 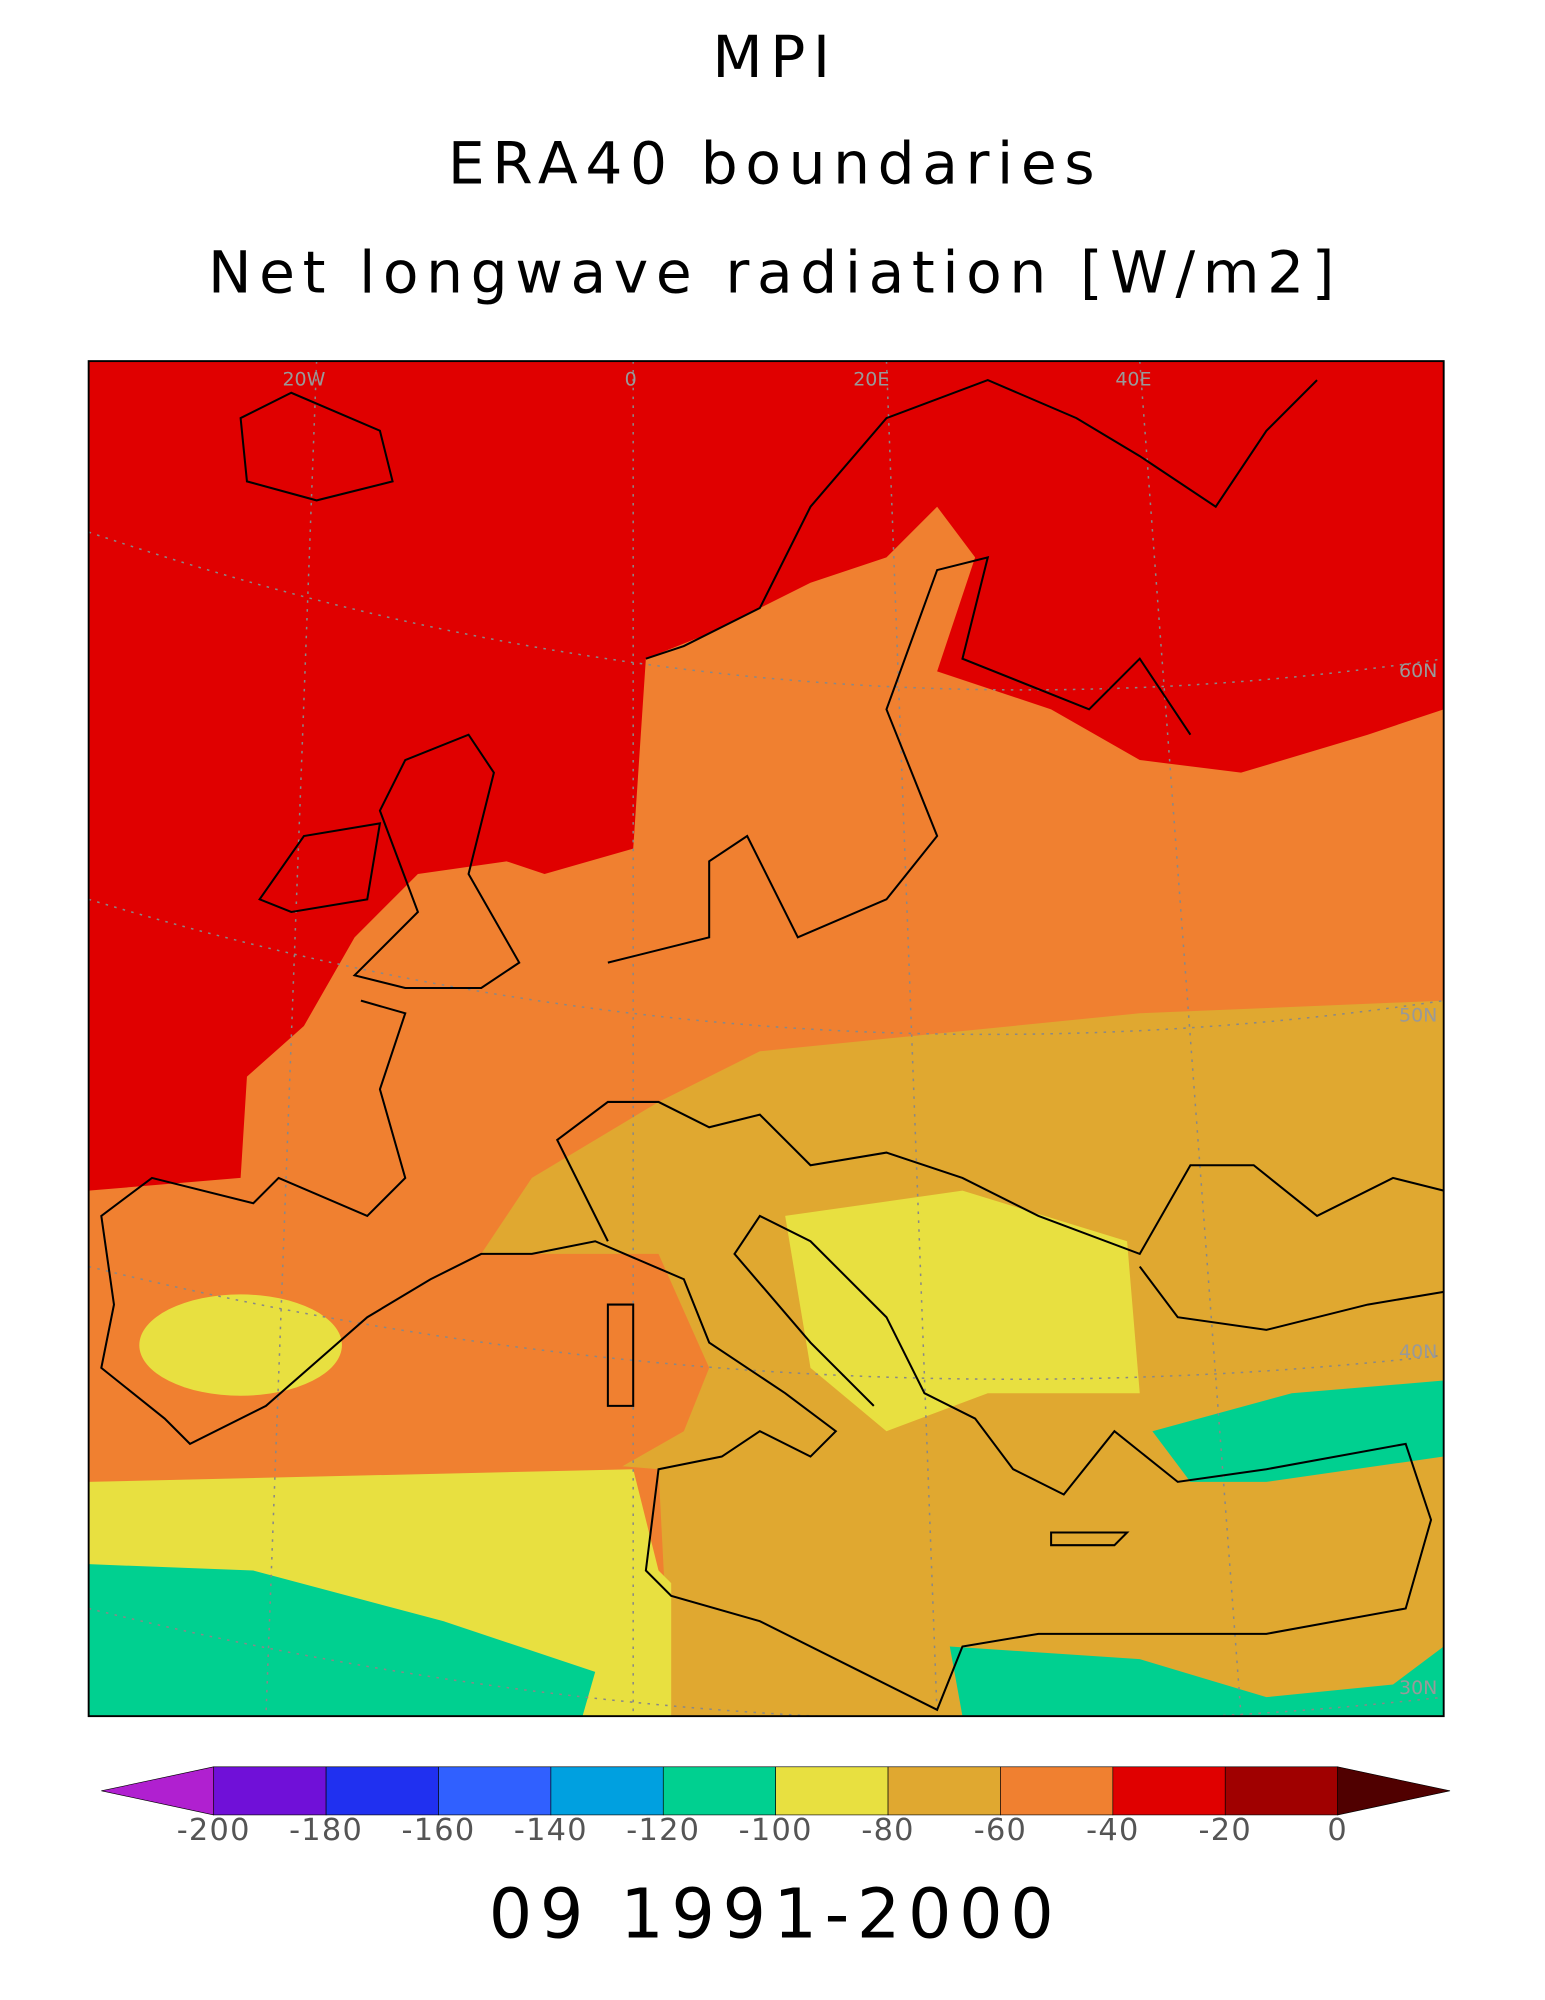 What do you see at coordinates (342, 1640) in the screenshot?
I see `zone-green-africa` at bounding box center [342, 1640].